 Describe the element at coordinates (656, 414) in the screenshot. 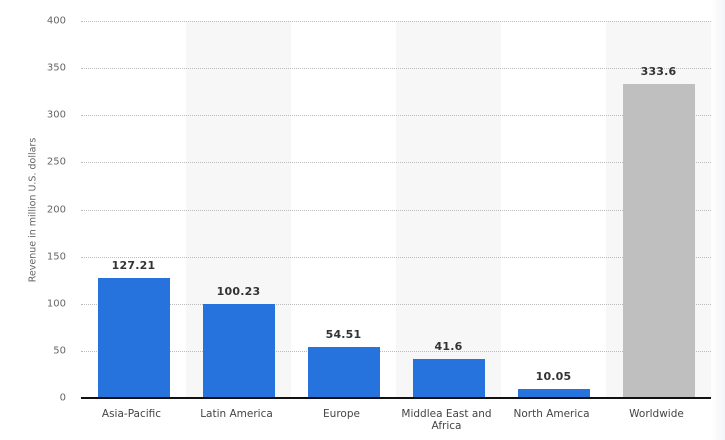

I see `x-tick-label: Worldwide` at that location.